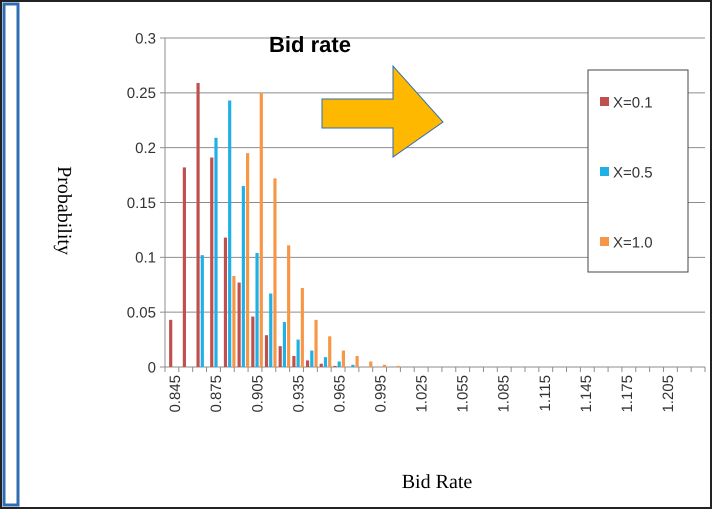  I want to click on x-tick-label: 1.085, so click(504, 394).